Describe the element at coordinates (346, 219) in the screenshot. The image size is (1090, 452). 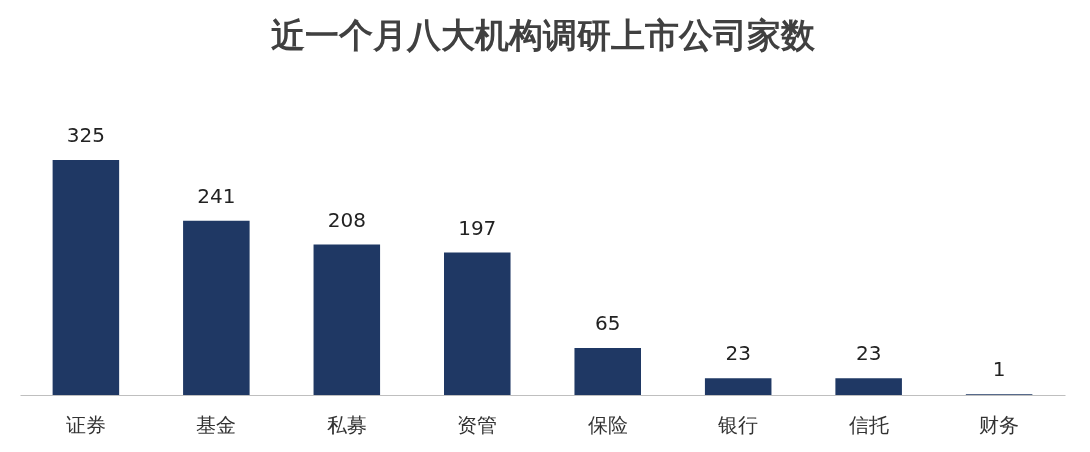
I see `data-label: 208` at that location.